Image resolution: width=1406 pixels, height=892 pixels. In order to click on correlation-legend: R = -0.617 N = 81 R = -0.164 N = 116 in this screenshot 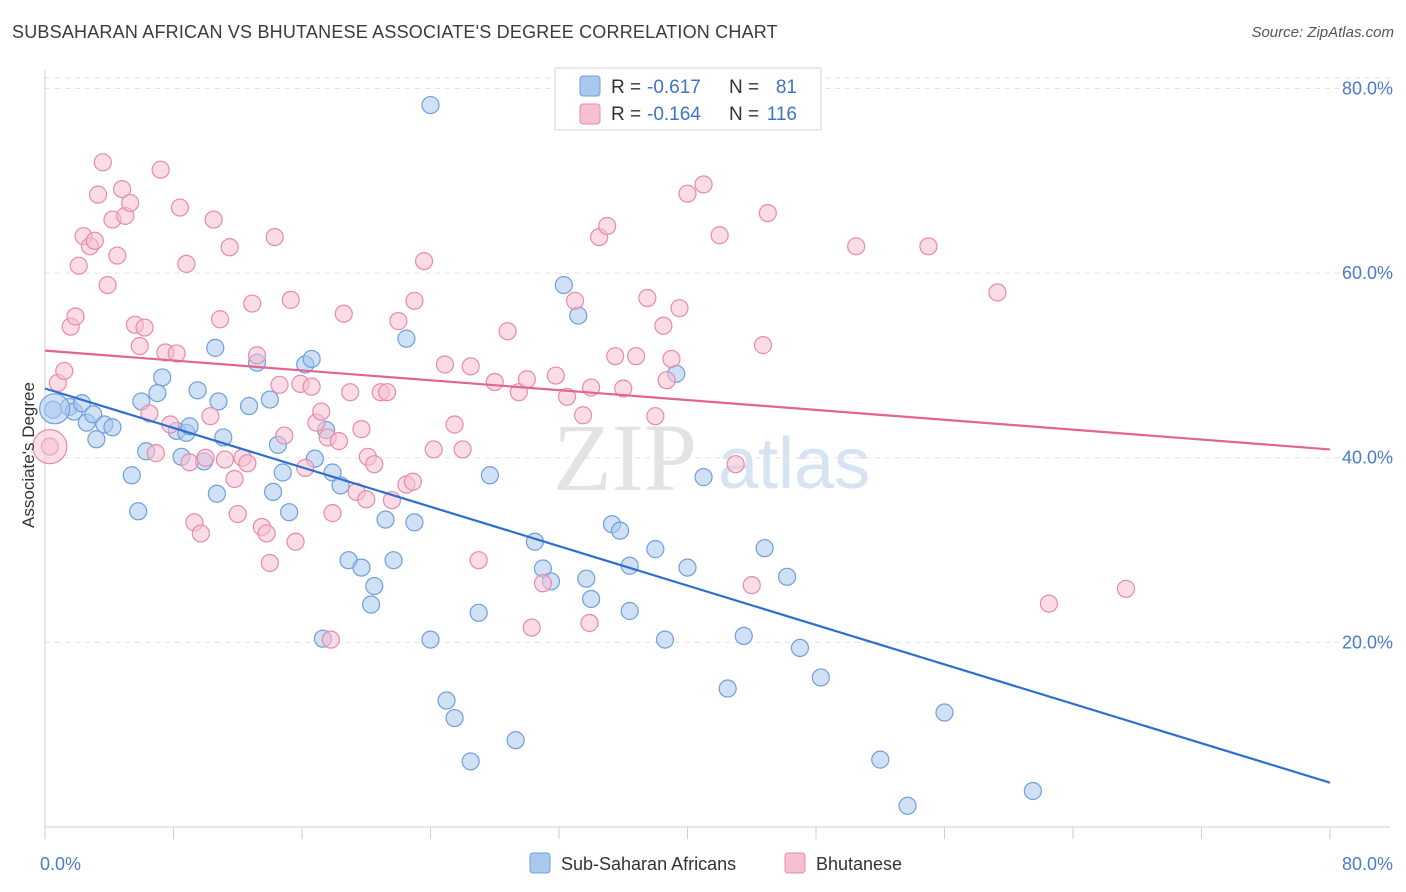, I will do `click(688, 99)`.